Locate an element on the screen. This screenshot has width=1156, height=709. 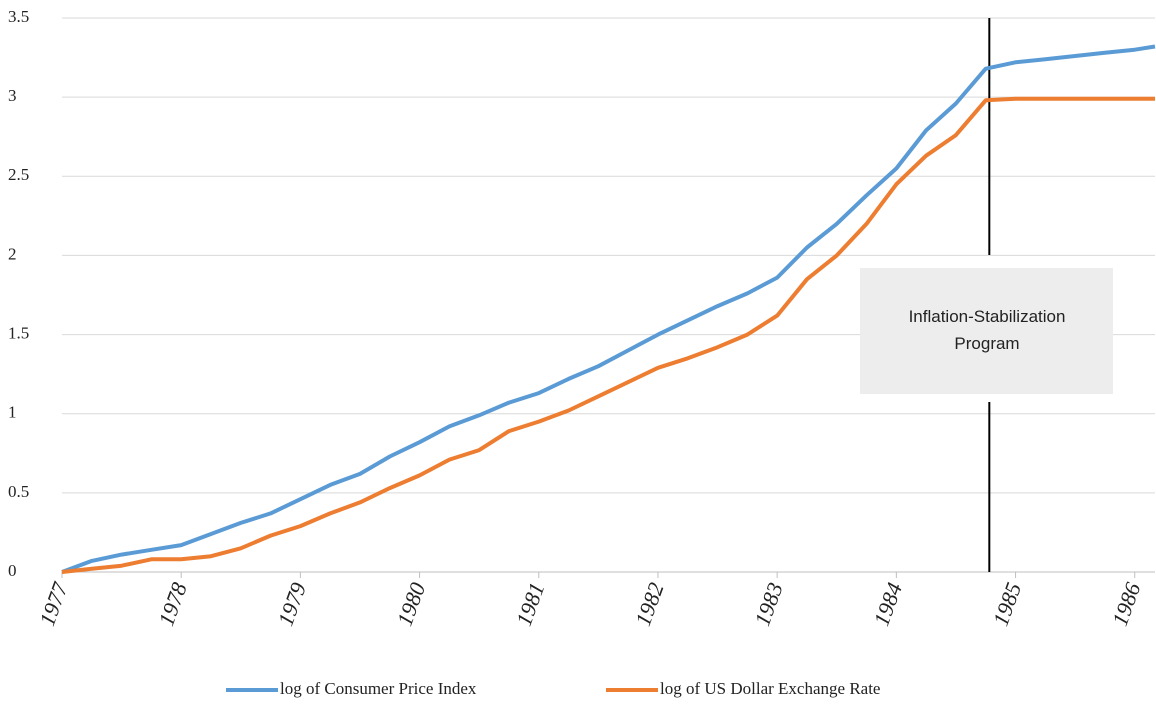
annotation-box is located at coordinates (986, 331).